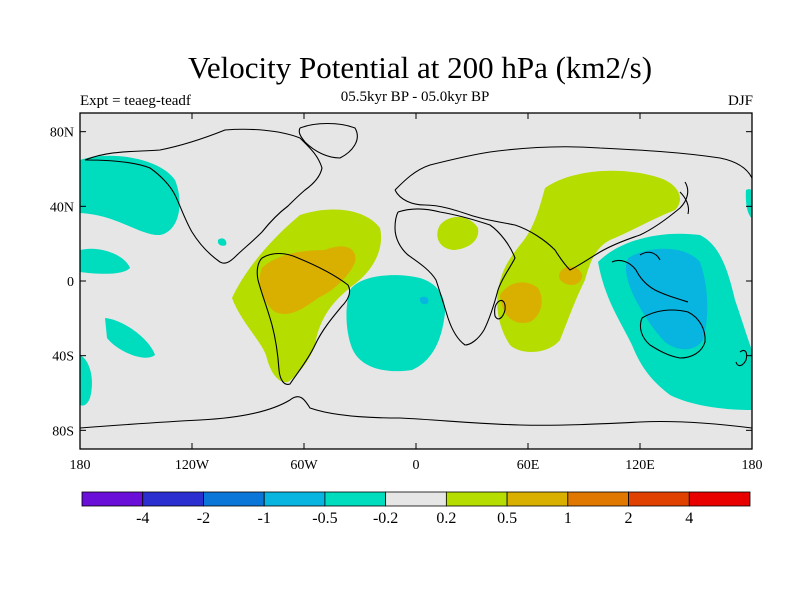 This screenshot has width=800, height=600. Describe the element at coordinates (507, 518) in the screenshot. I see `colorbar-label: 0.5` at that location.